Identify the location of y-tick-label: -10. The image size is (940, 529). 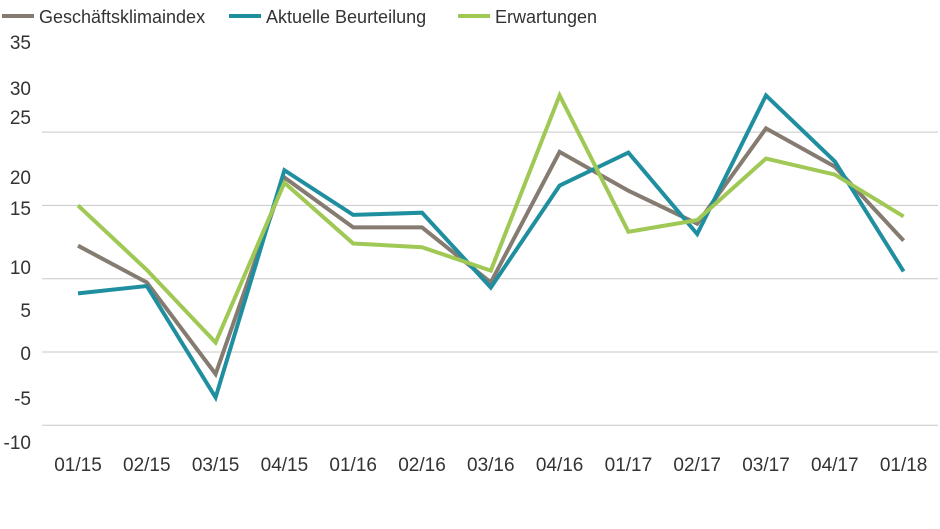
(17, 443).